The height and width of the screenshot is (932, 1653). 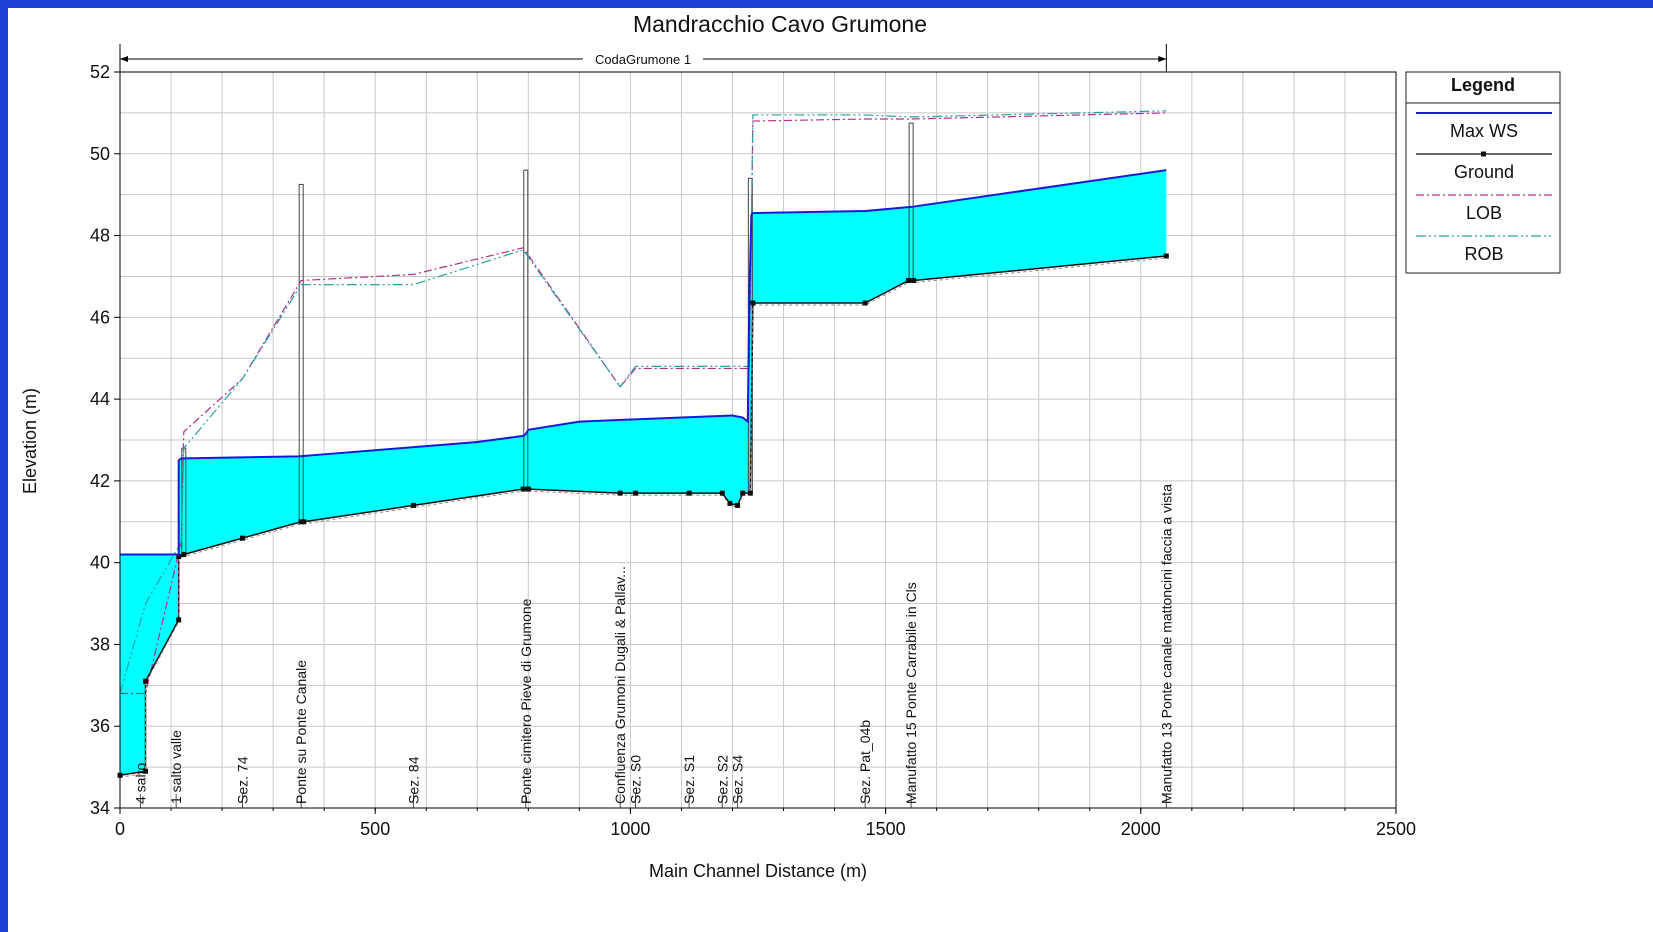 I want to click on x-tick-label: 2000, so click(x=1141, y=829).